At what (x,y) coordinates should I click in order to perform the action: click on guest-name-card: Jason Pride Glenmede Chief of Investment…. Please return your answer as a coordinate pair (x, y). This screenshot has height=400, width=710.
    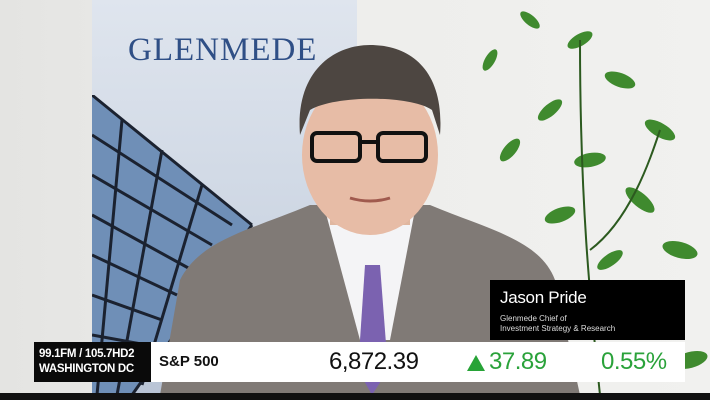
    Looking at the image, I should click on (587, 310).